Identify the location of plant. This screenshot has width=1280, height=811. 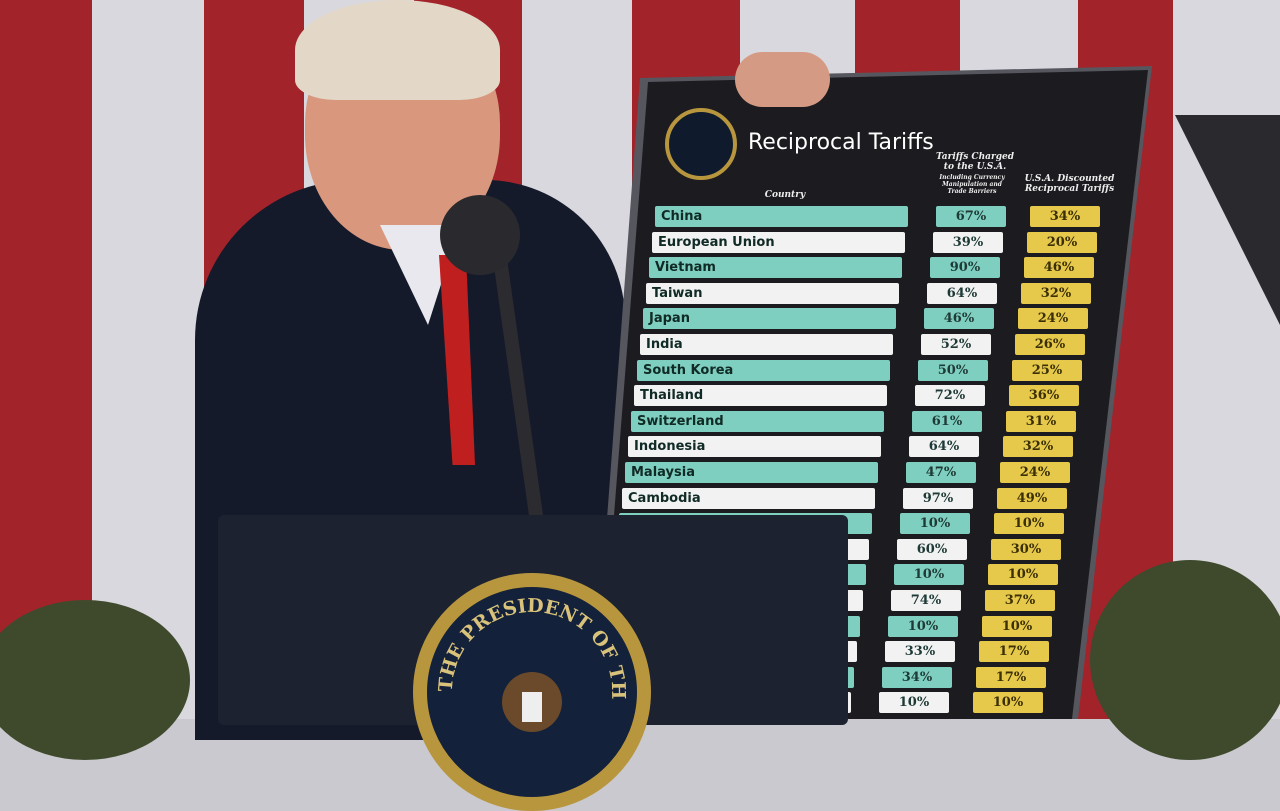
(1185, 660).